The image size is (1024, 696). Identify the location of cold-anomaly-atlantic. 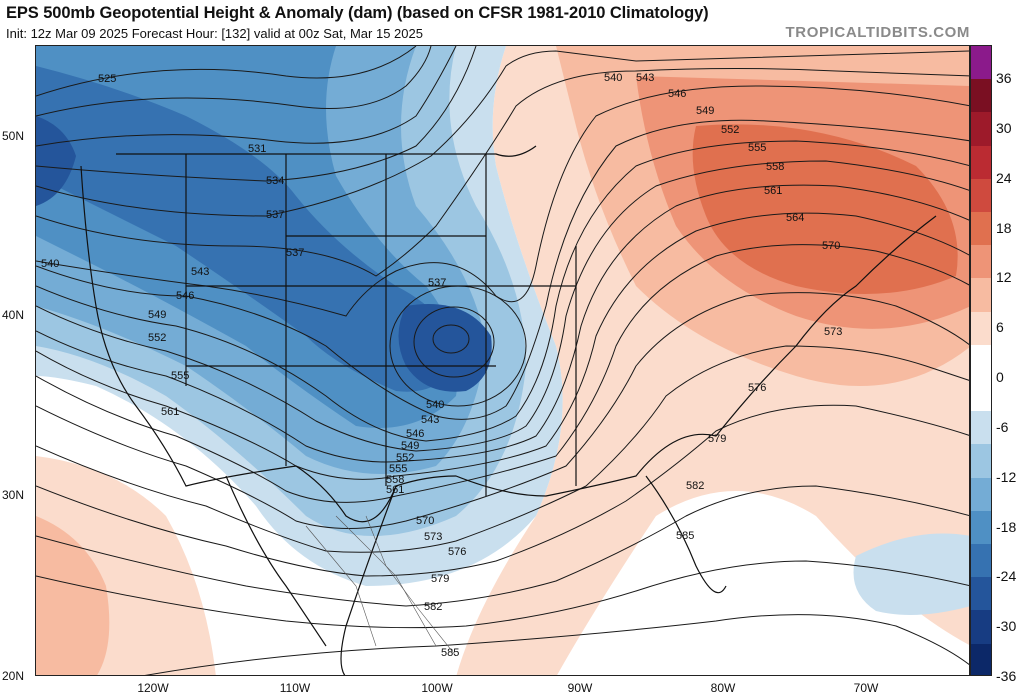
(911, 574).